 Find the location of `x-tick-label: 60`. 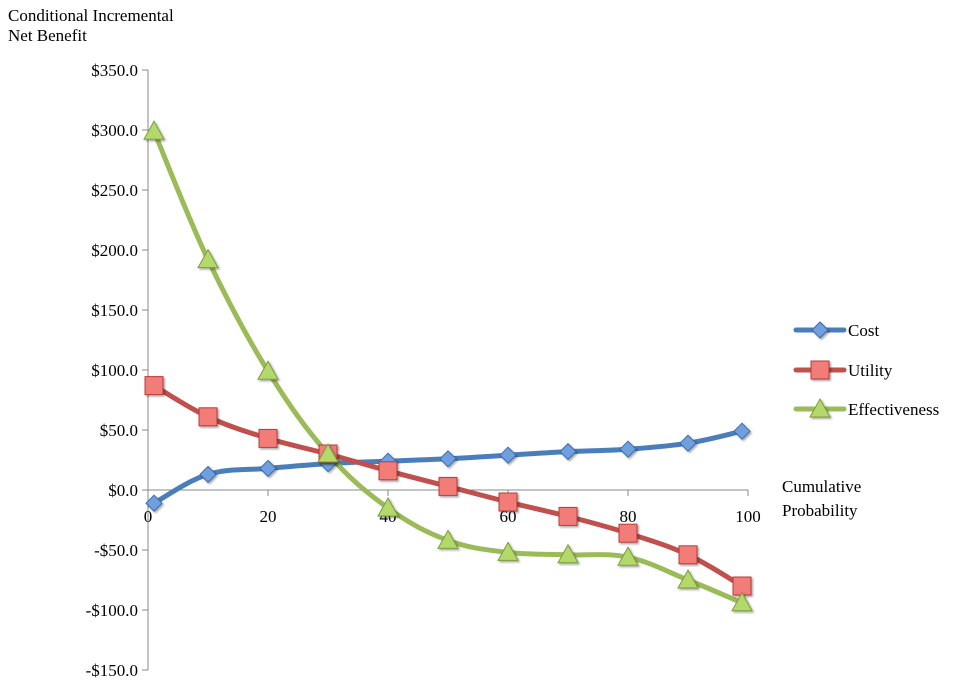

x-tick-label: 60 is located at coordinates (508, 516).